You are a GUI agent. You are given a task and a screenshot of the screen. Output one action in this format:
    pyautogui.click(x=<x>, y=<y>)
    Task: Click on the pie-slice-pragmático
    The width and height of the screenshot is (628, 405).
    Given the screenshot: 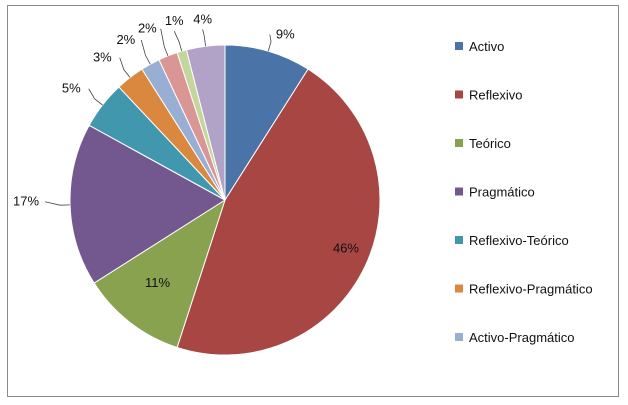 What is the action you would take?
    pyautogui.click(x=147, y=204)
    